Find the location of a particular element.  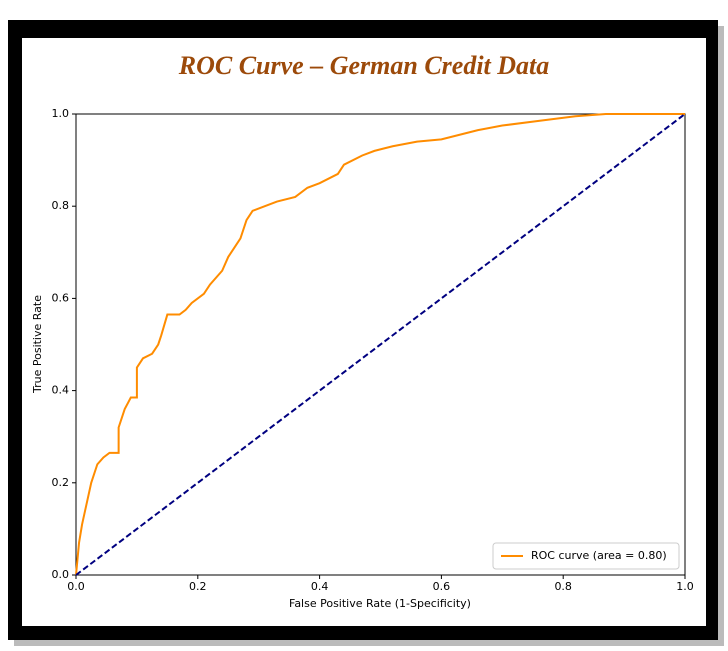

x-tick-label: 0.2 is located at coordinates (198, 586).